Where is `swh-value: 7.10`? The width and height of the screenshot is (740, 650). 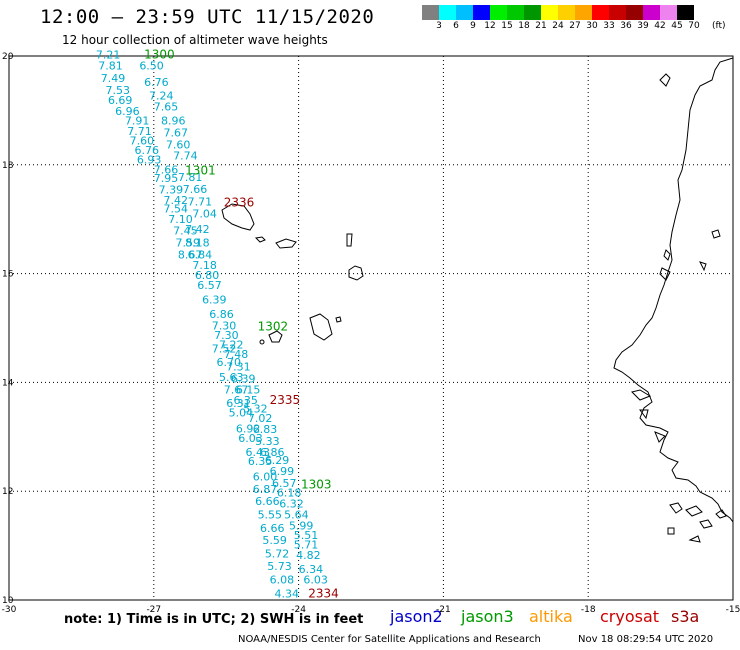 swh-value: 7.10 is located at coordinates (180, 219).